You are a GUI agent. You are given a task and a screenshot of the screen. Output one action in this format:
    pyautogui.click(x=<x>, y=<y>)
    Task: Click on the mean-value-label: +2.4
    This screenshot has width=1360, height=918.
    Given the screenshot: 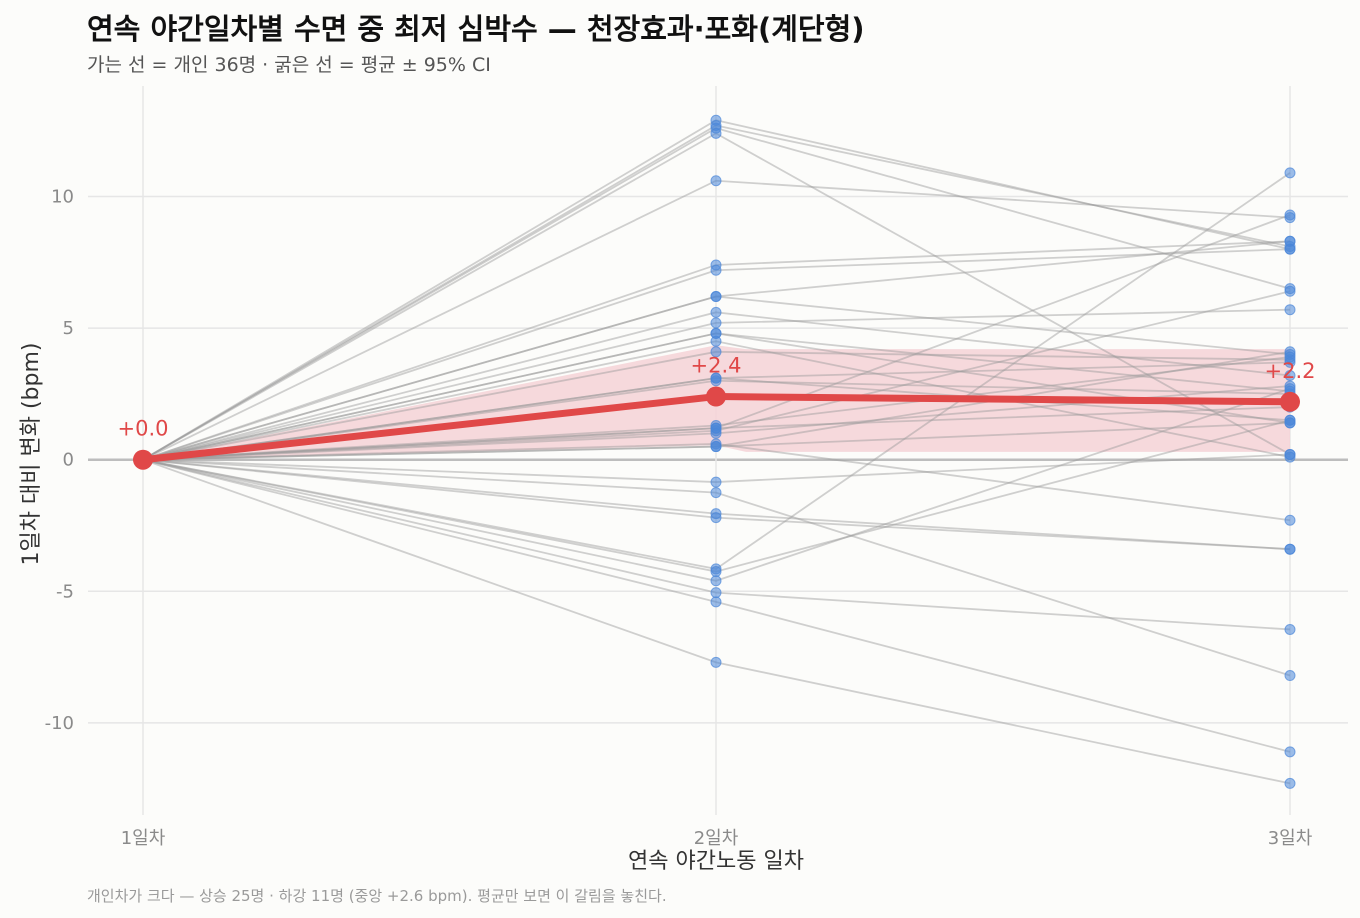 What is the action you would take?
    pyautogui.click(x=716, y=366)
    